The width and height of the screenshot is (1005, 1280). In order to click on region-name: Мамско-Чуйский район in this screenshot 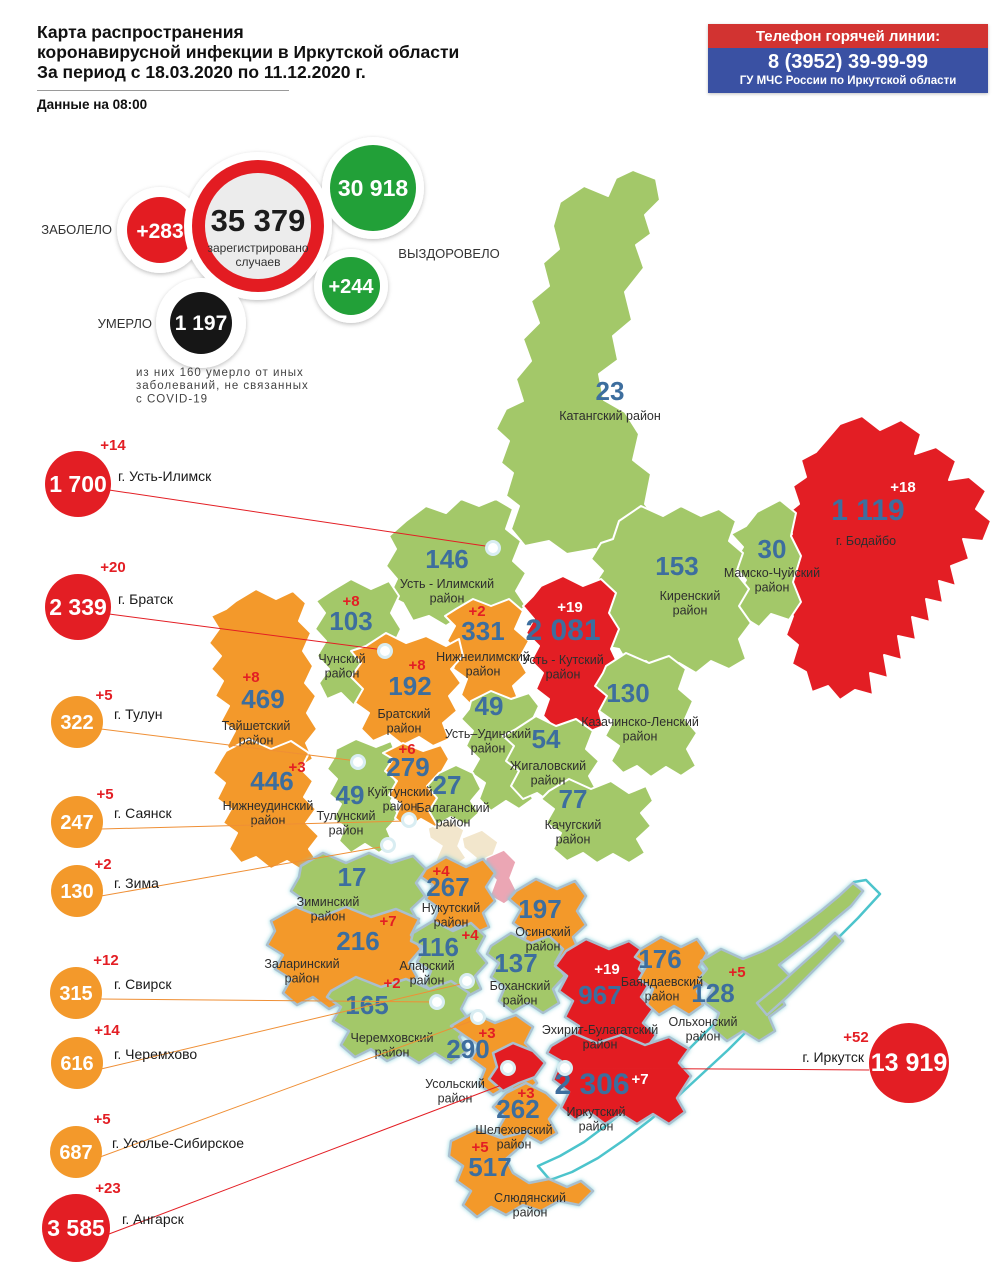, I will do `click(772, 580)`.